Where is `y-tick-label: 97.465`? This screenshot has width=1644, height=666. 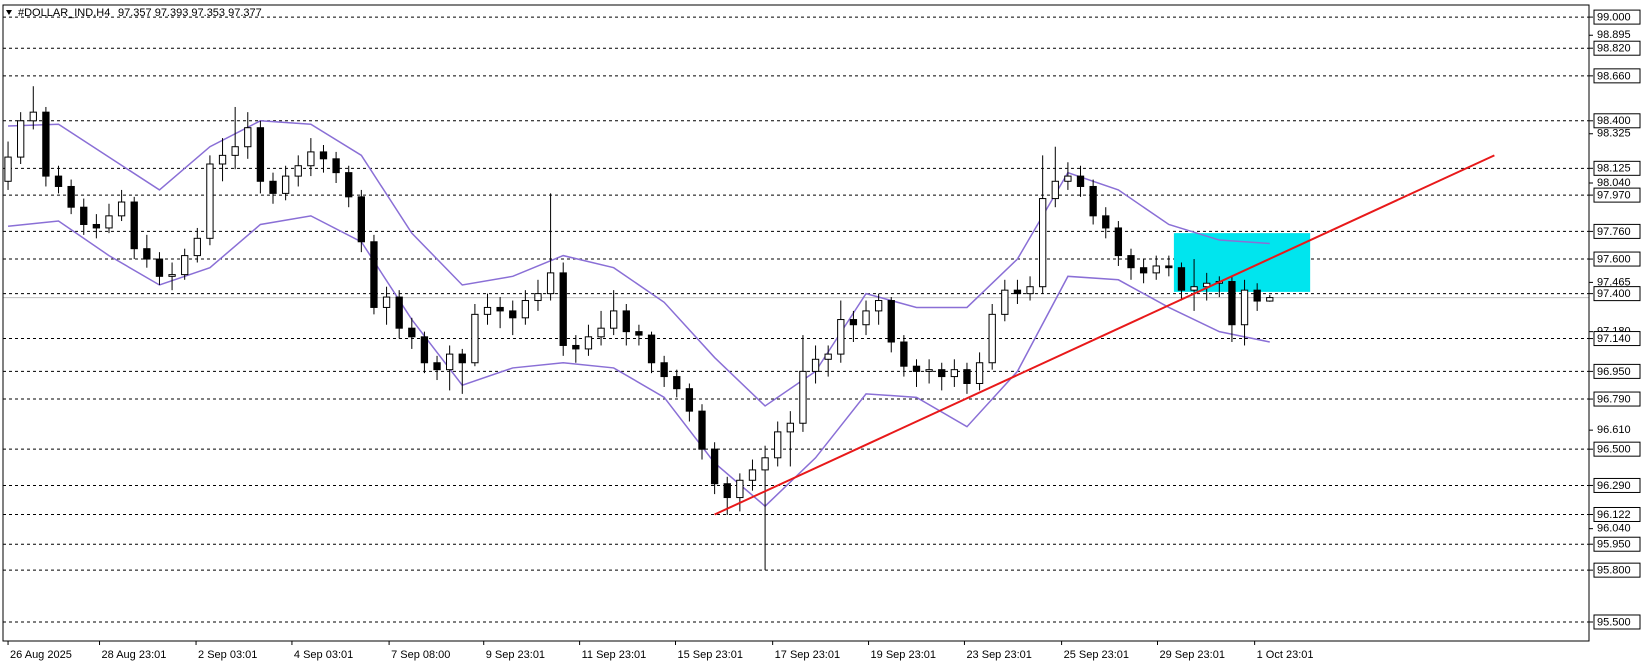 y-tick-label: 97.465 is located at coordinates (1614, 282).